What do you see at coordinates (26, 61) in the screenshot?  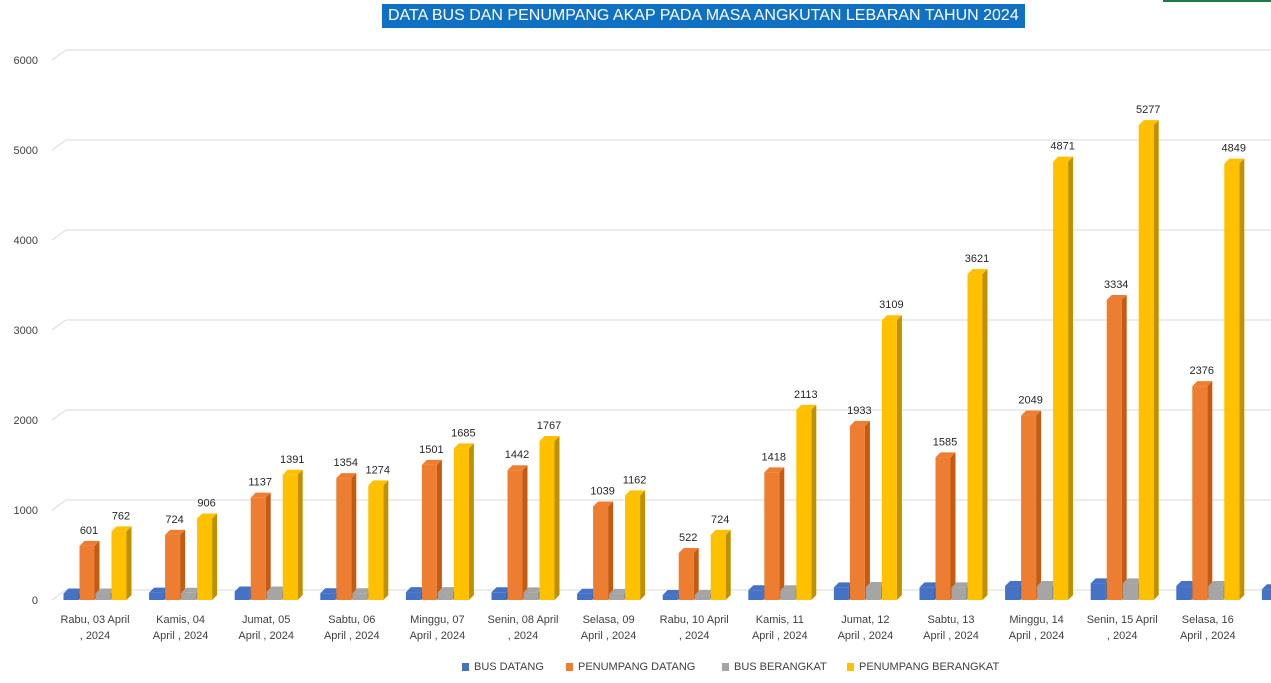 I see `y-tick-label: 6000` at bounding box center [26, 61].